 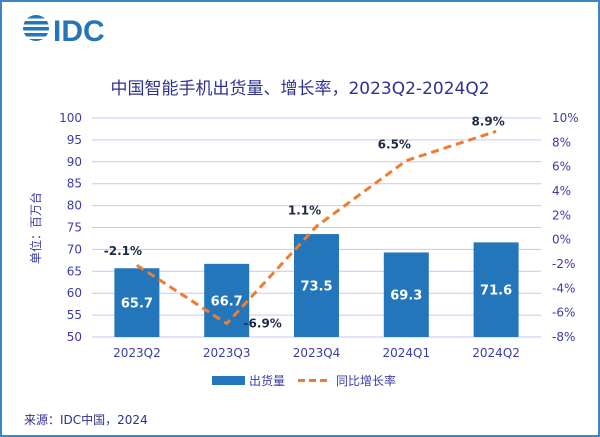 What do you see at coordinates (228, 380) in the screenshot?
I see `legend-swatch-bar` at bounding box center [228, 380].